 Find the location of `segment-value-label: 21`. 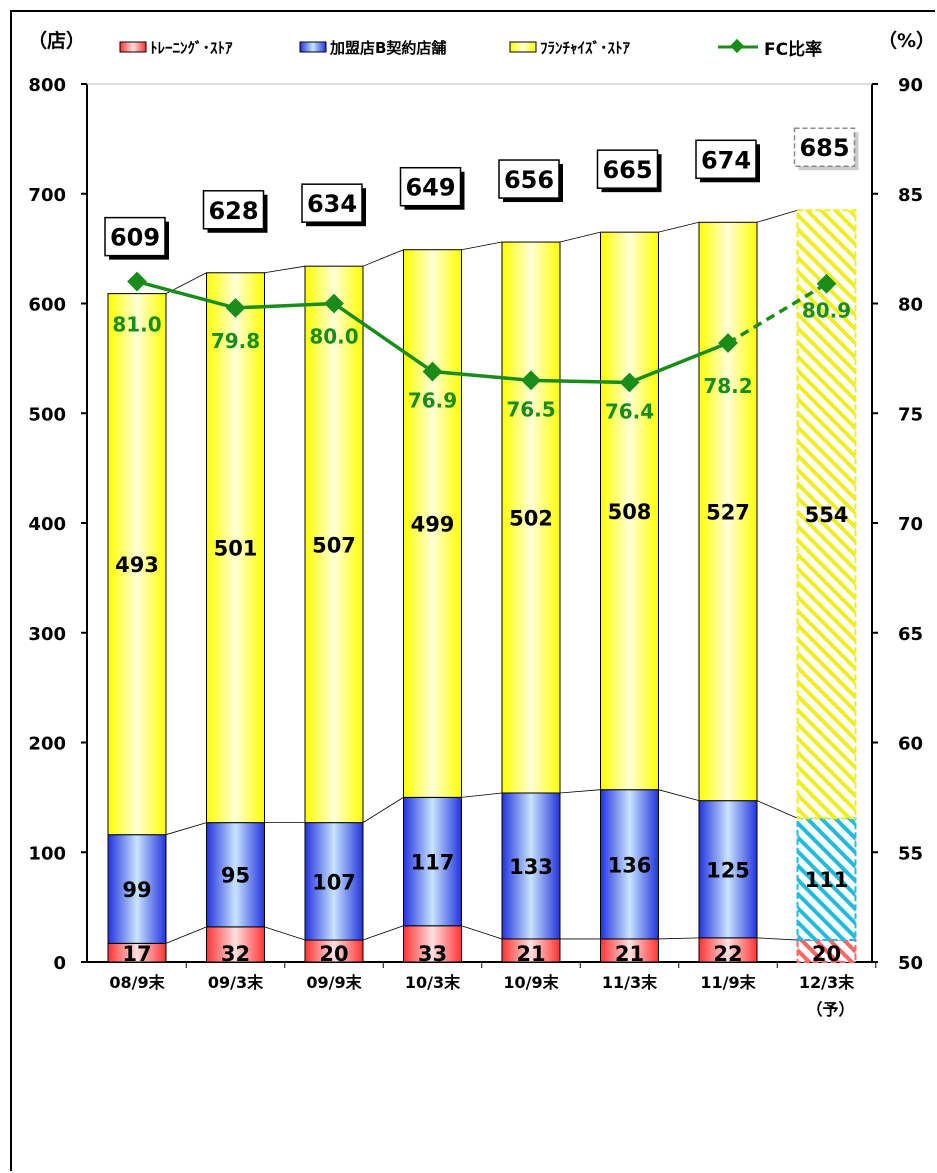

segment-value-label: 21 is located at coordinates (530, 954).